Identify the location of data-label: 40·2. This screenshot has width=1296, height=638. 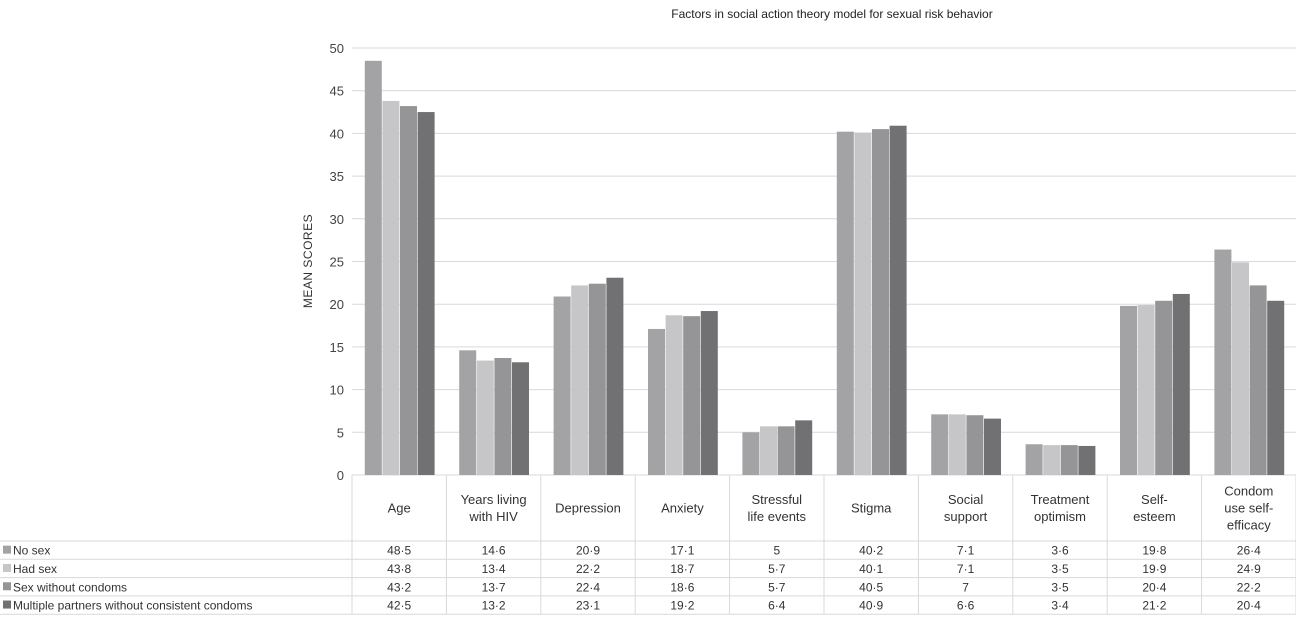
(871, 551).